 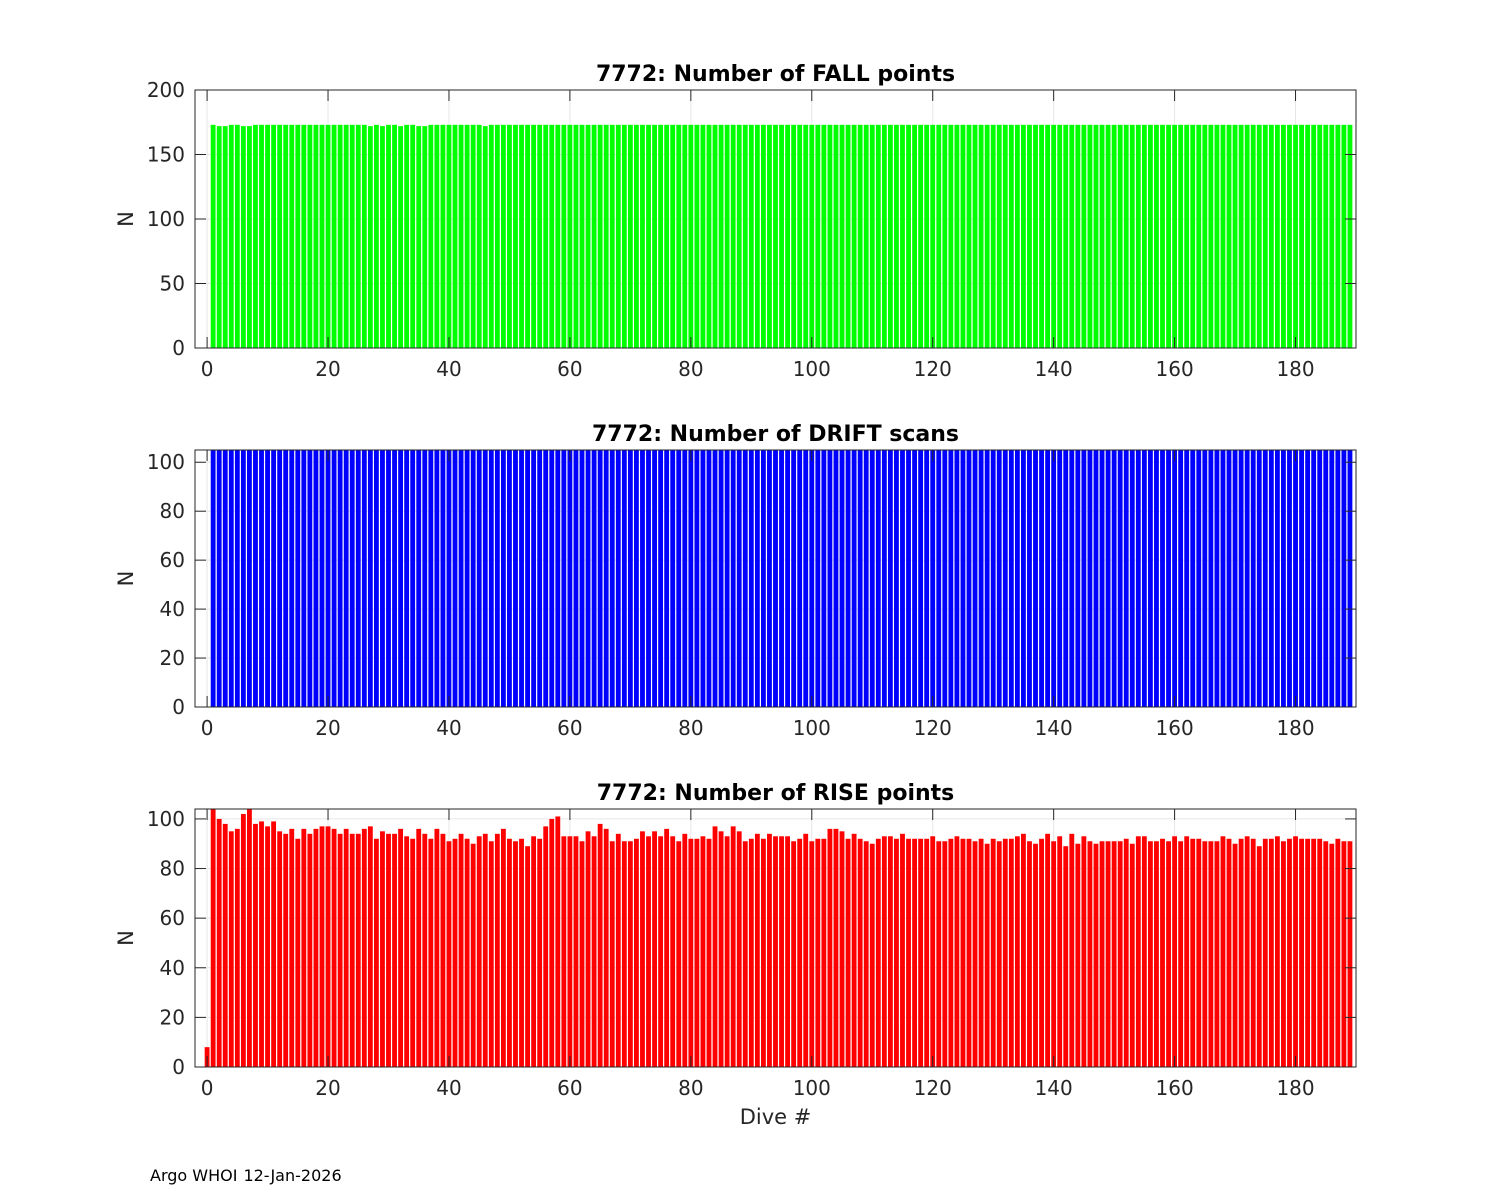 I want to click on y-axis-label: N, so click(x=126, y=938).